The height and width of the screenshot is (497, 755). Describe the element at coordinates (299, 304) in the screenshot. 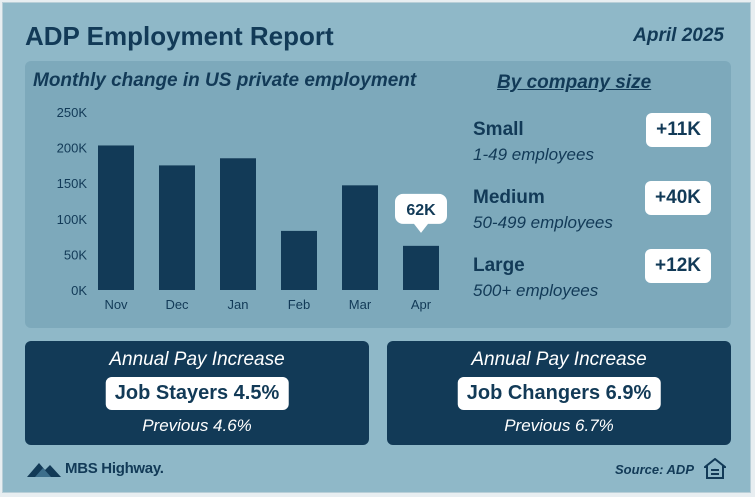

I see `x-tick-label: Feb` at that location.